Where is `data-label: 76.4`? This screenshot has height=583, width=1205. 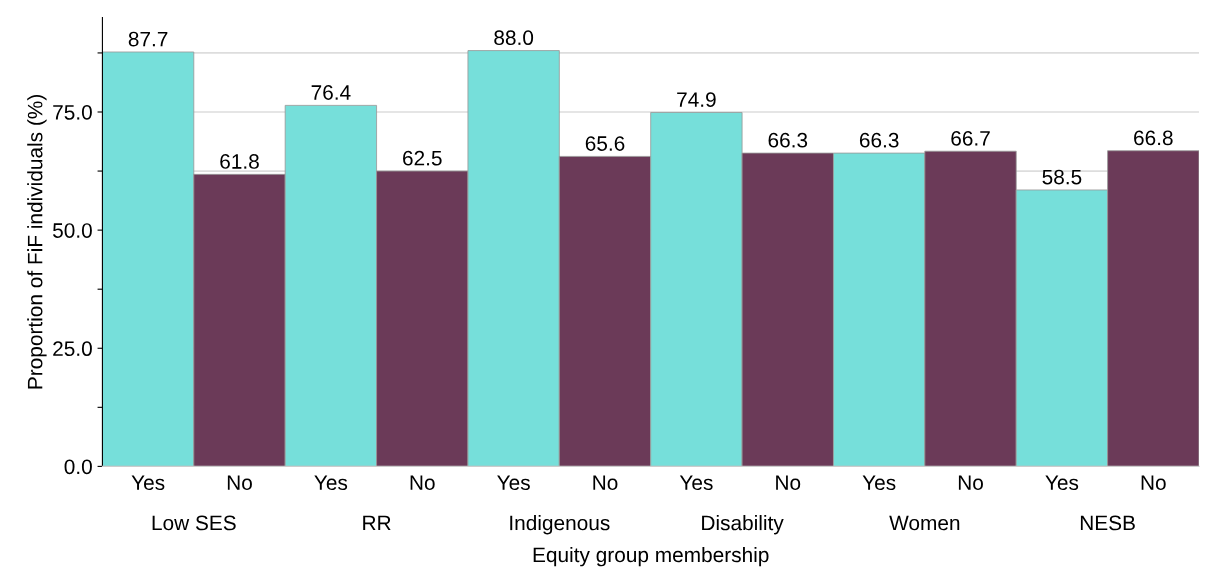
data-label: 76.4 is located at coordinates (331, 92).